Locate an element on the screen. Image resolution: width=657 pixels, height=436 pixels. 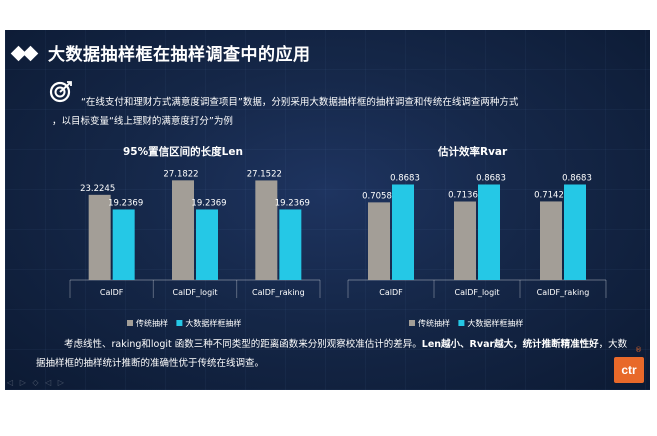
chart-title-rvar: 估计效率Rvar is located at coordinates (473, 152).